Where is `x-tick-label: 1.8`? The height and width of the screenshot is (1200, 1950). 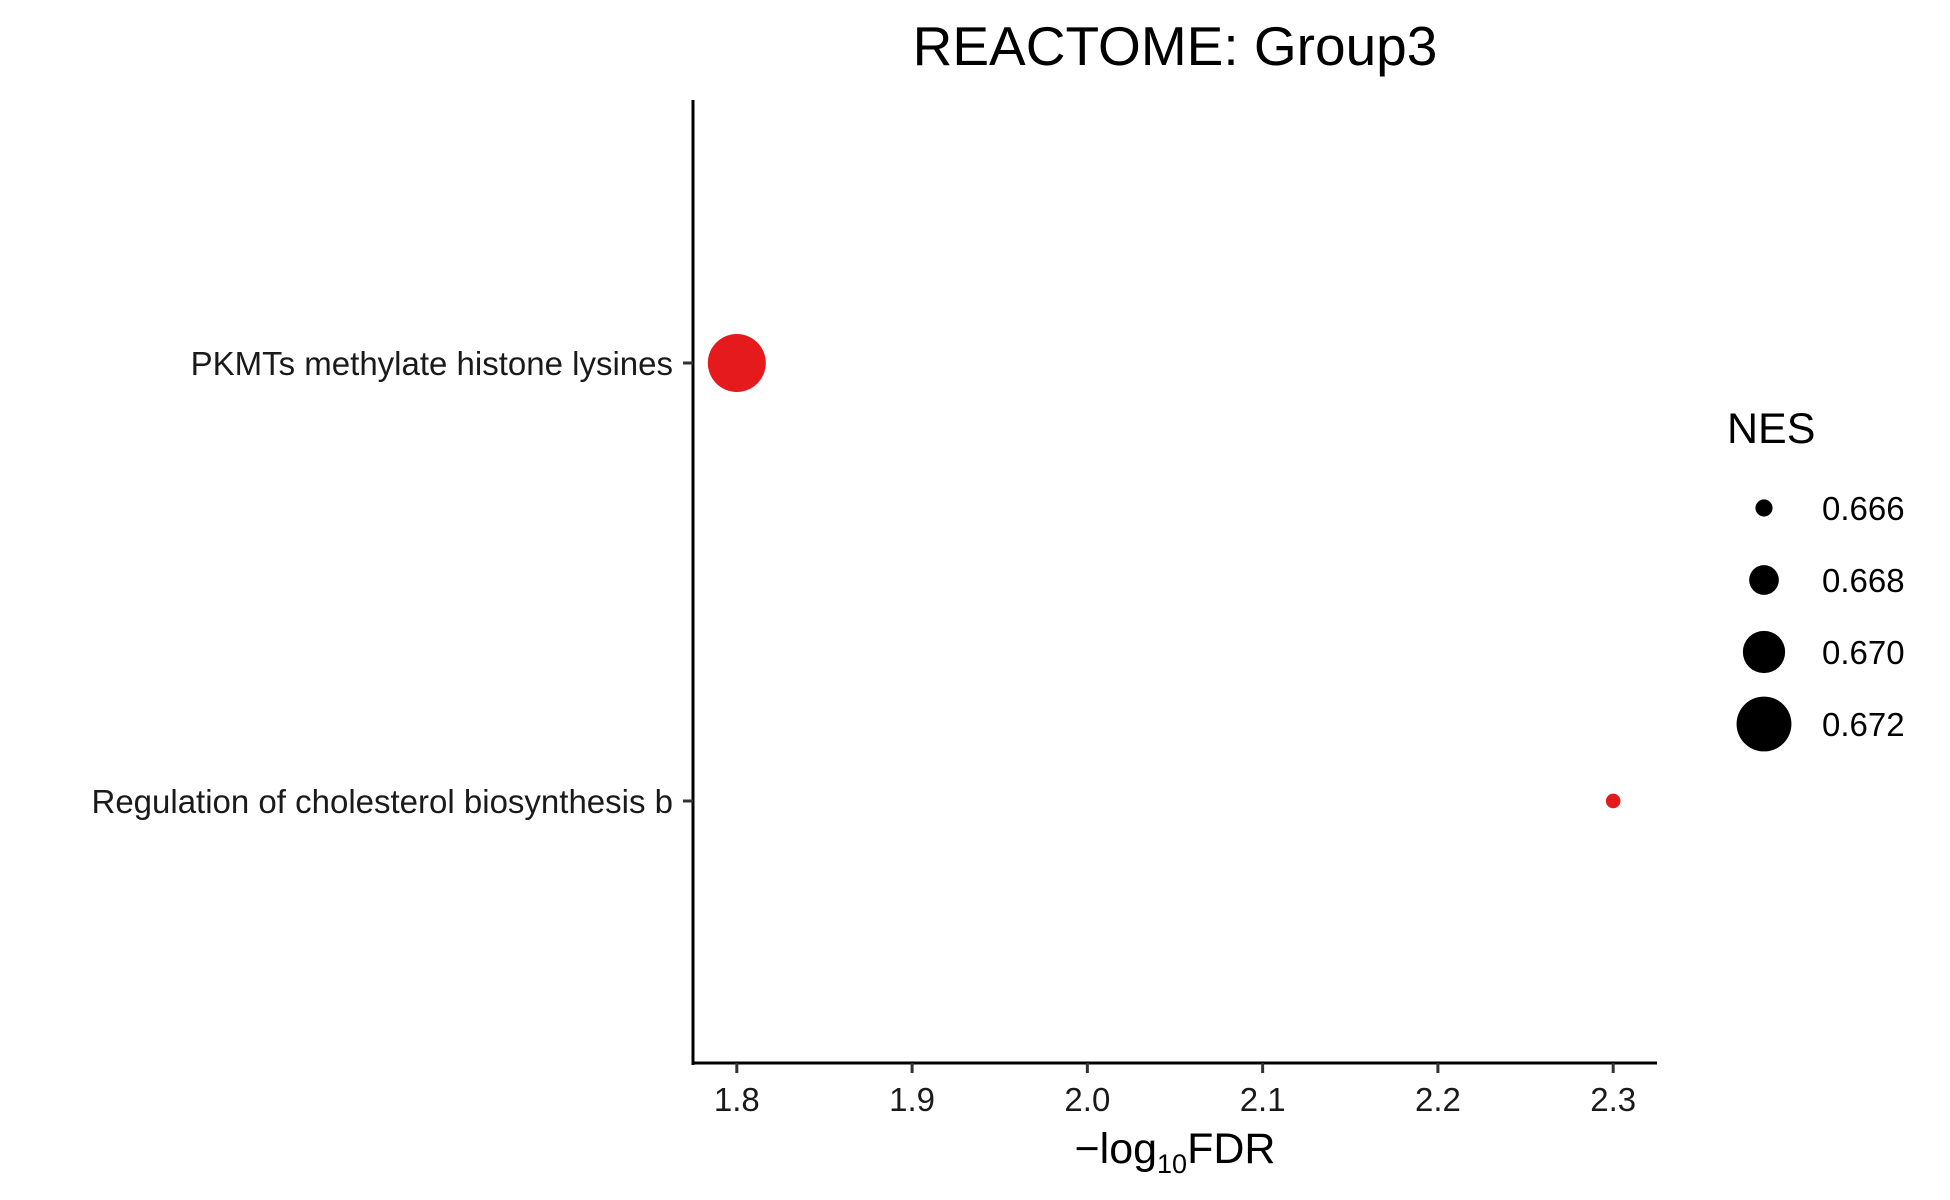
x-tick-label: 1.8 is located at coordinates (737, 1099).